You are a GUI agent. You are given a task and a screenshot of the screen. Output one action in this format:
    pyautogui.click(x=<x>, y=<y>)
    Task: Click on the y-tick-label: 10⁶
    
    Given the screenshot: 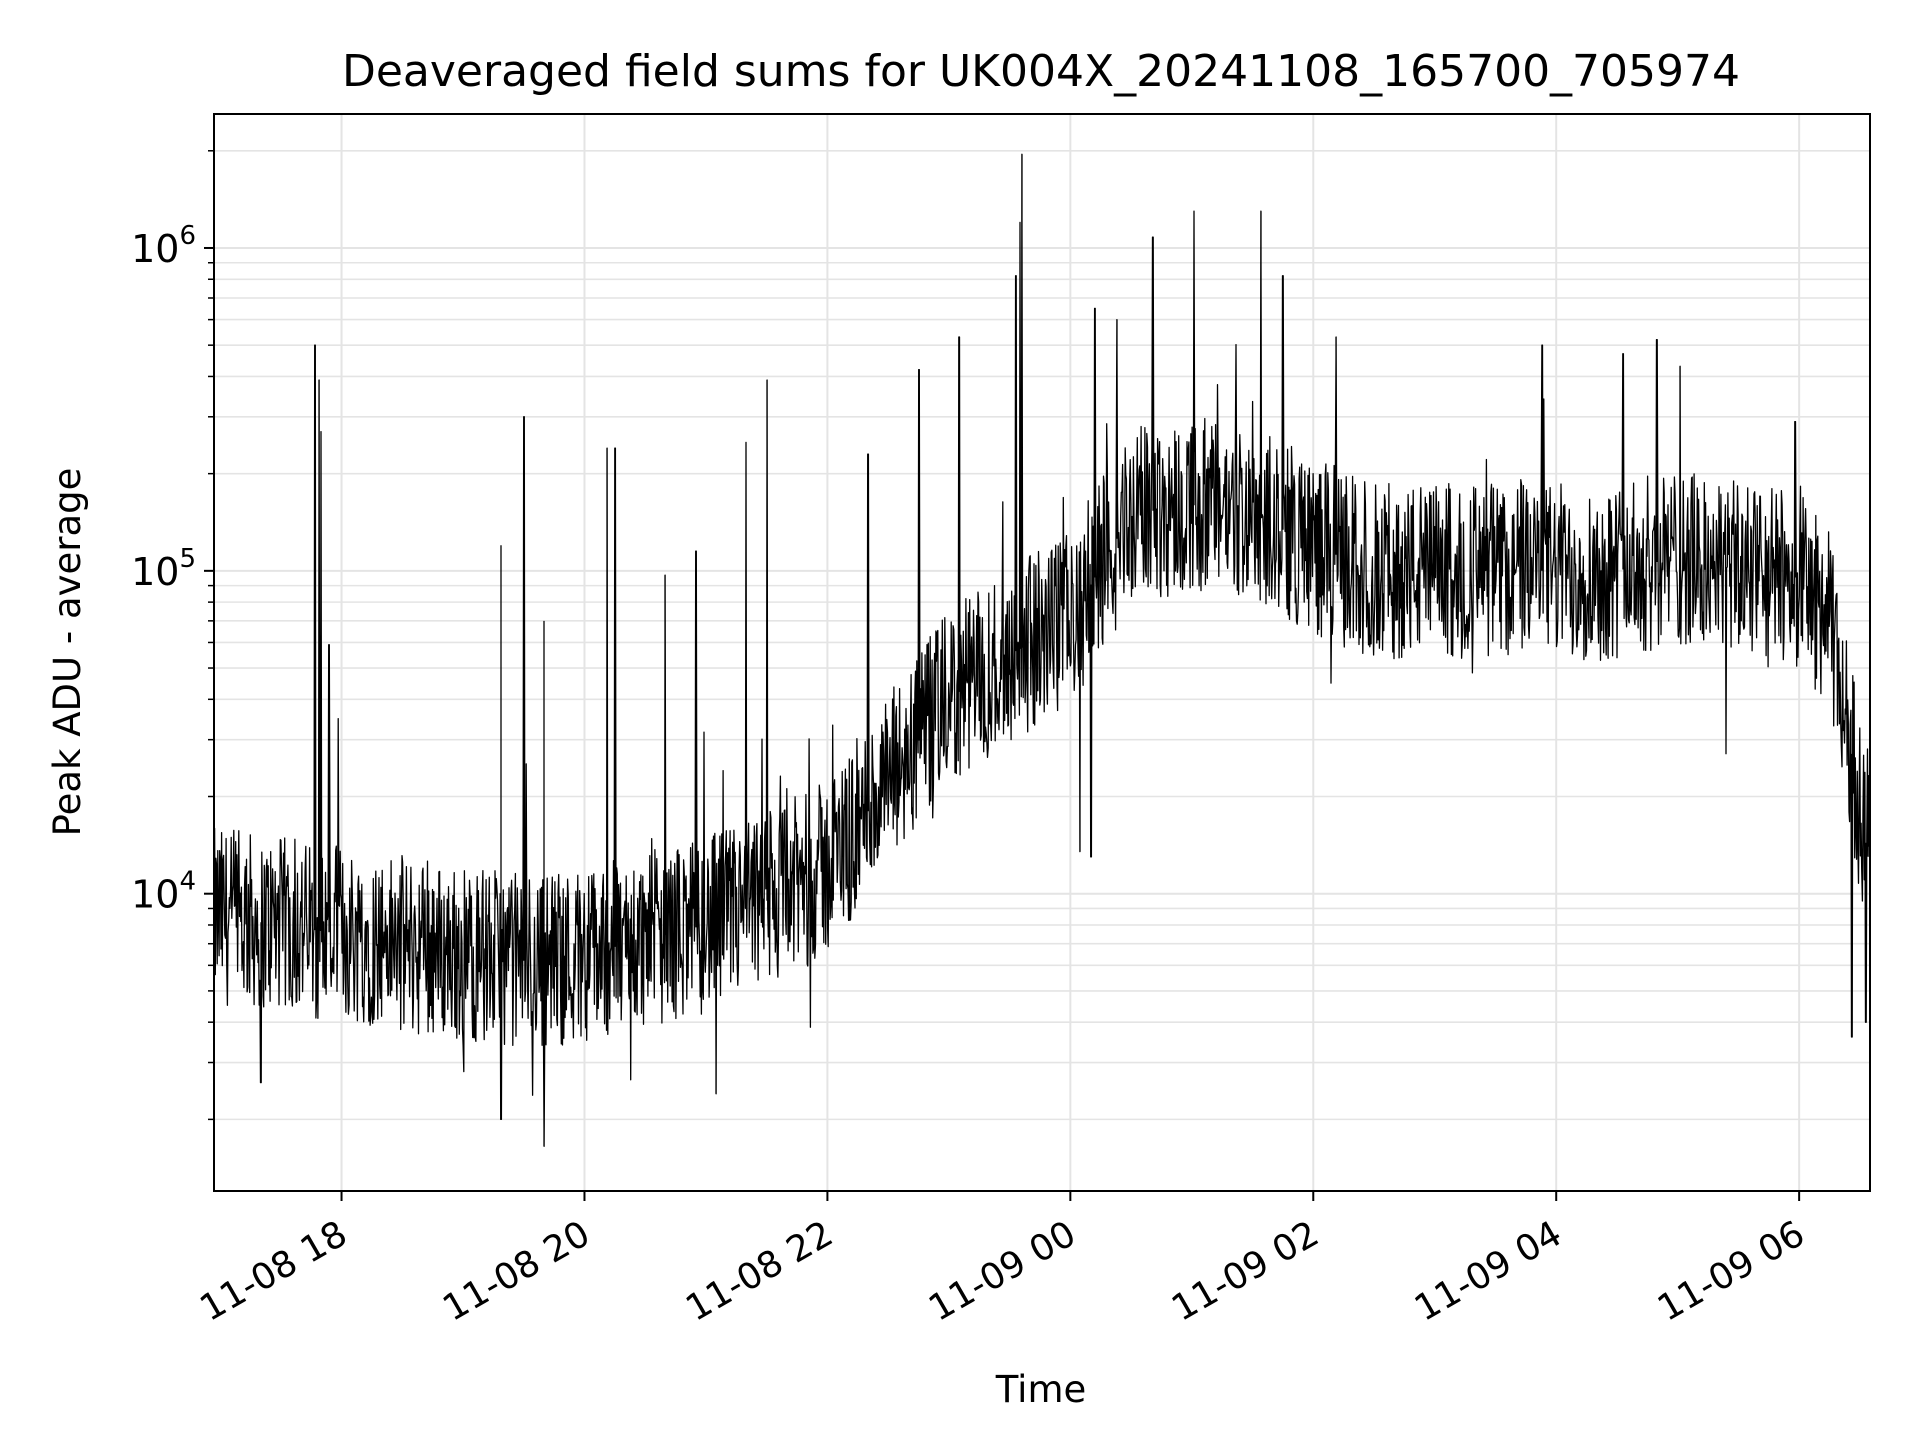 What is the action you would take?
    pyautogui.click(x=163, y=246)
    